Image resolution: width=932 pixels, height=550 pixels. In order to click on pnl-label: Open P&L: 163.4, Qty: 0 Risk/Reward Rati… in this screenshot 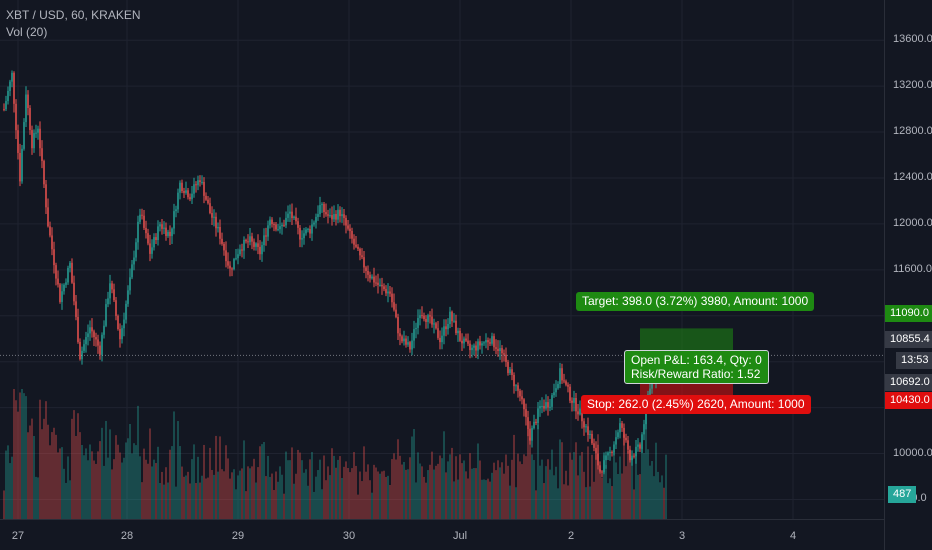, I will do `click(696, 367)`.